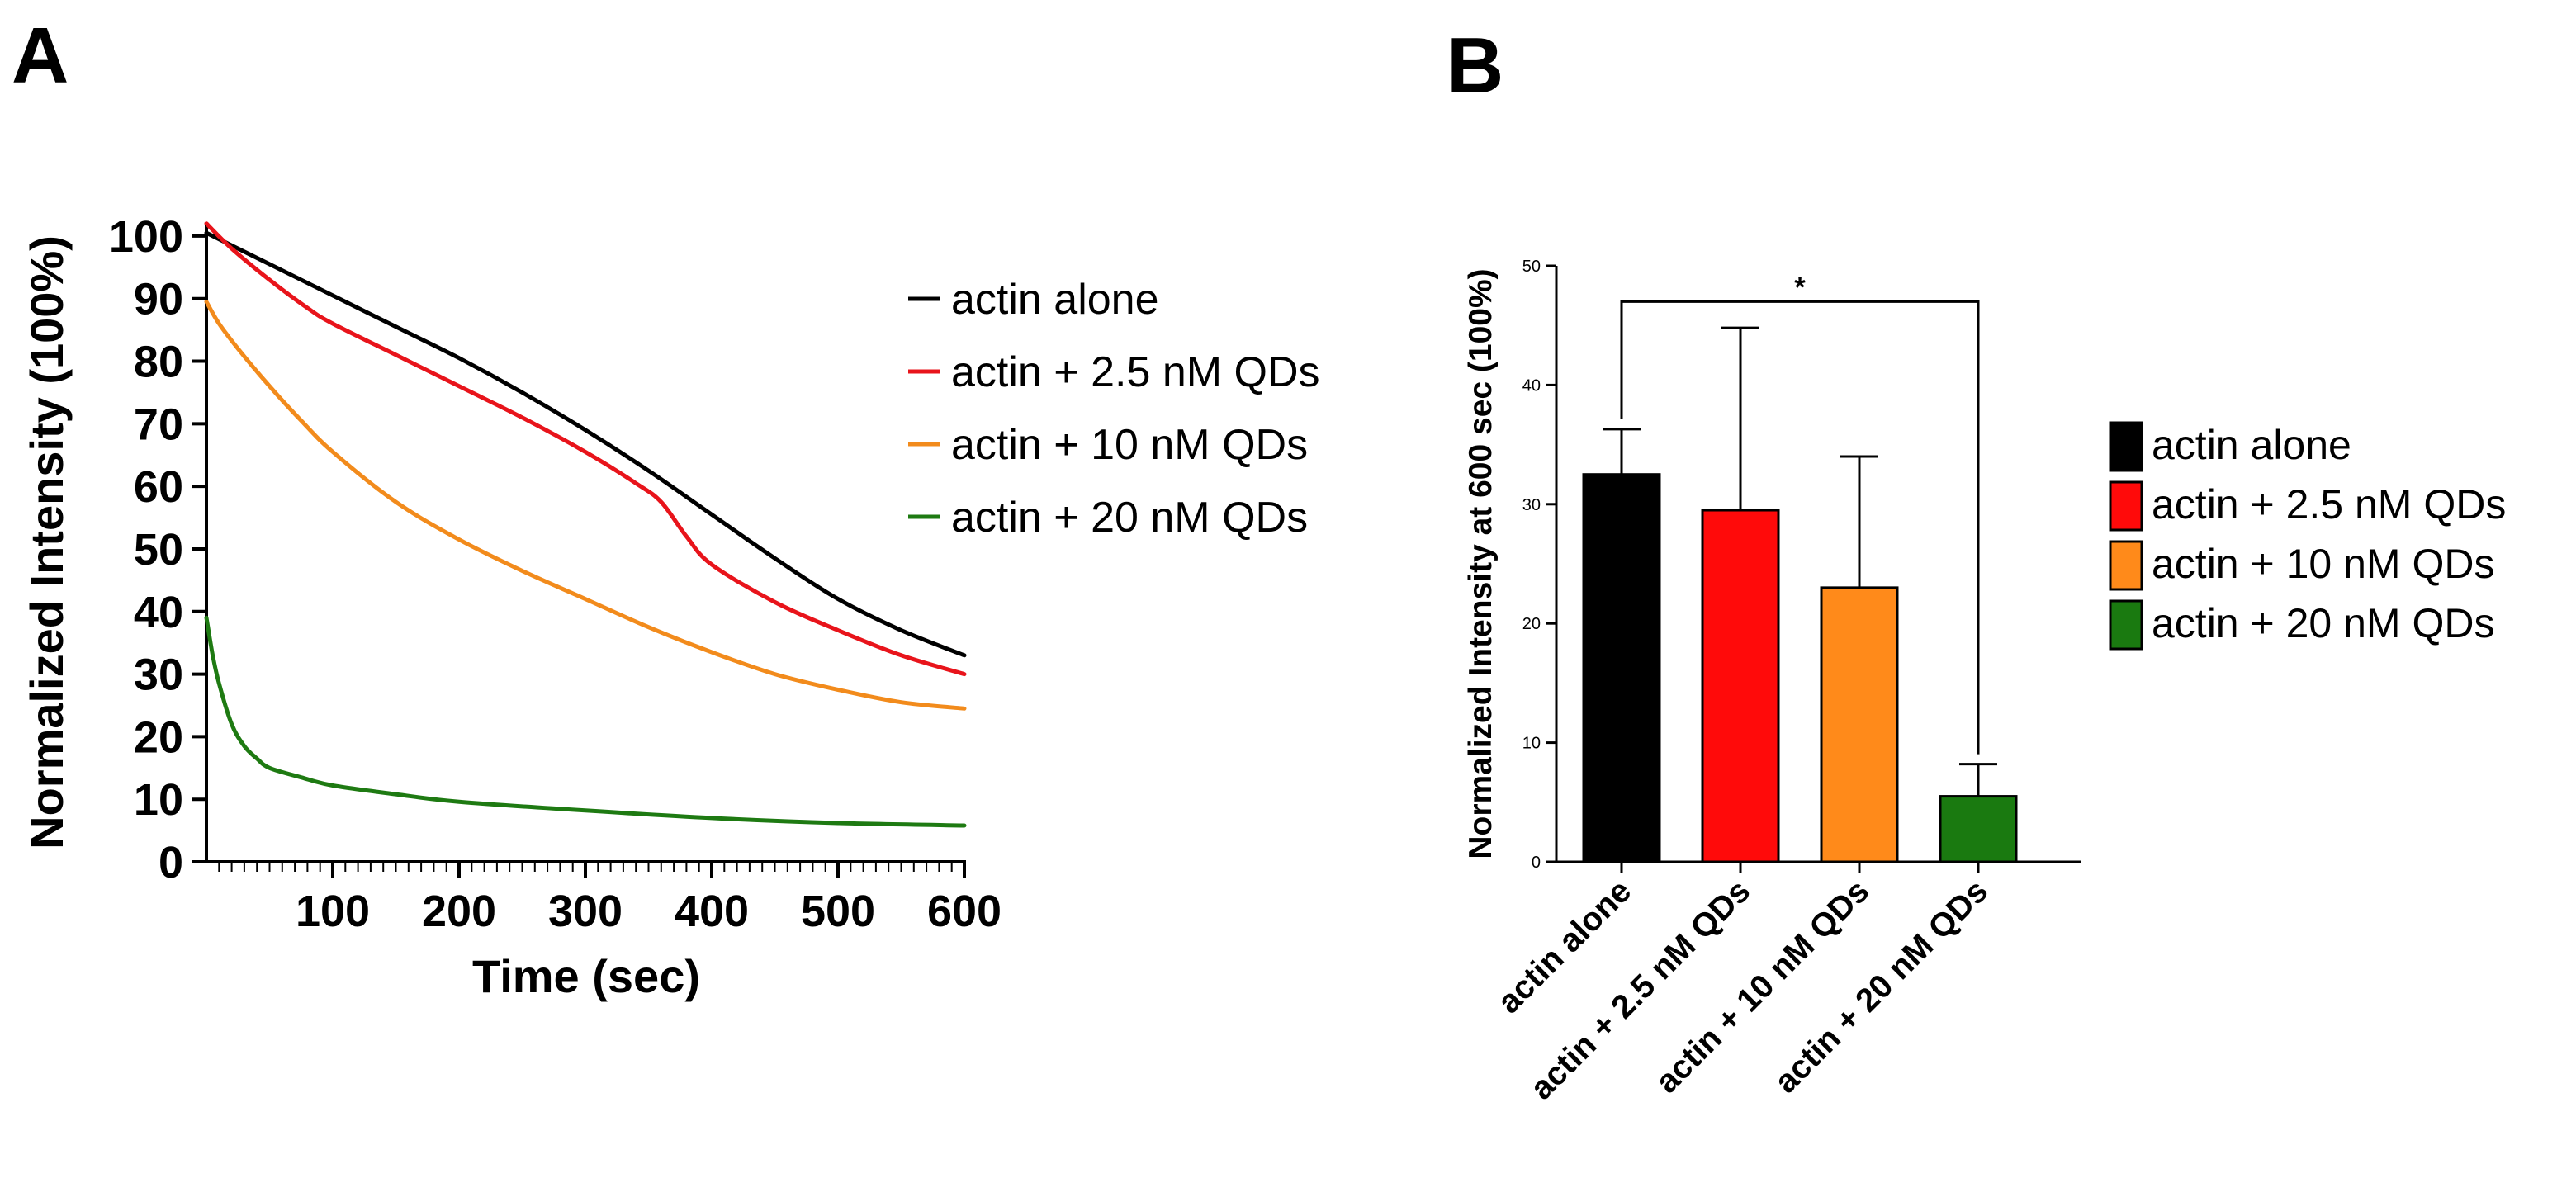  What do you see at coordinates (585, 911) in the screenshot?
I see `x-tick-label: 300` at bounding box center [585, 911].